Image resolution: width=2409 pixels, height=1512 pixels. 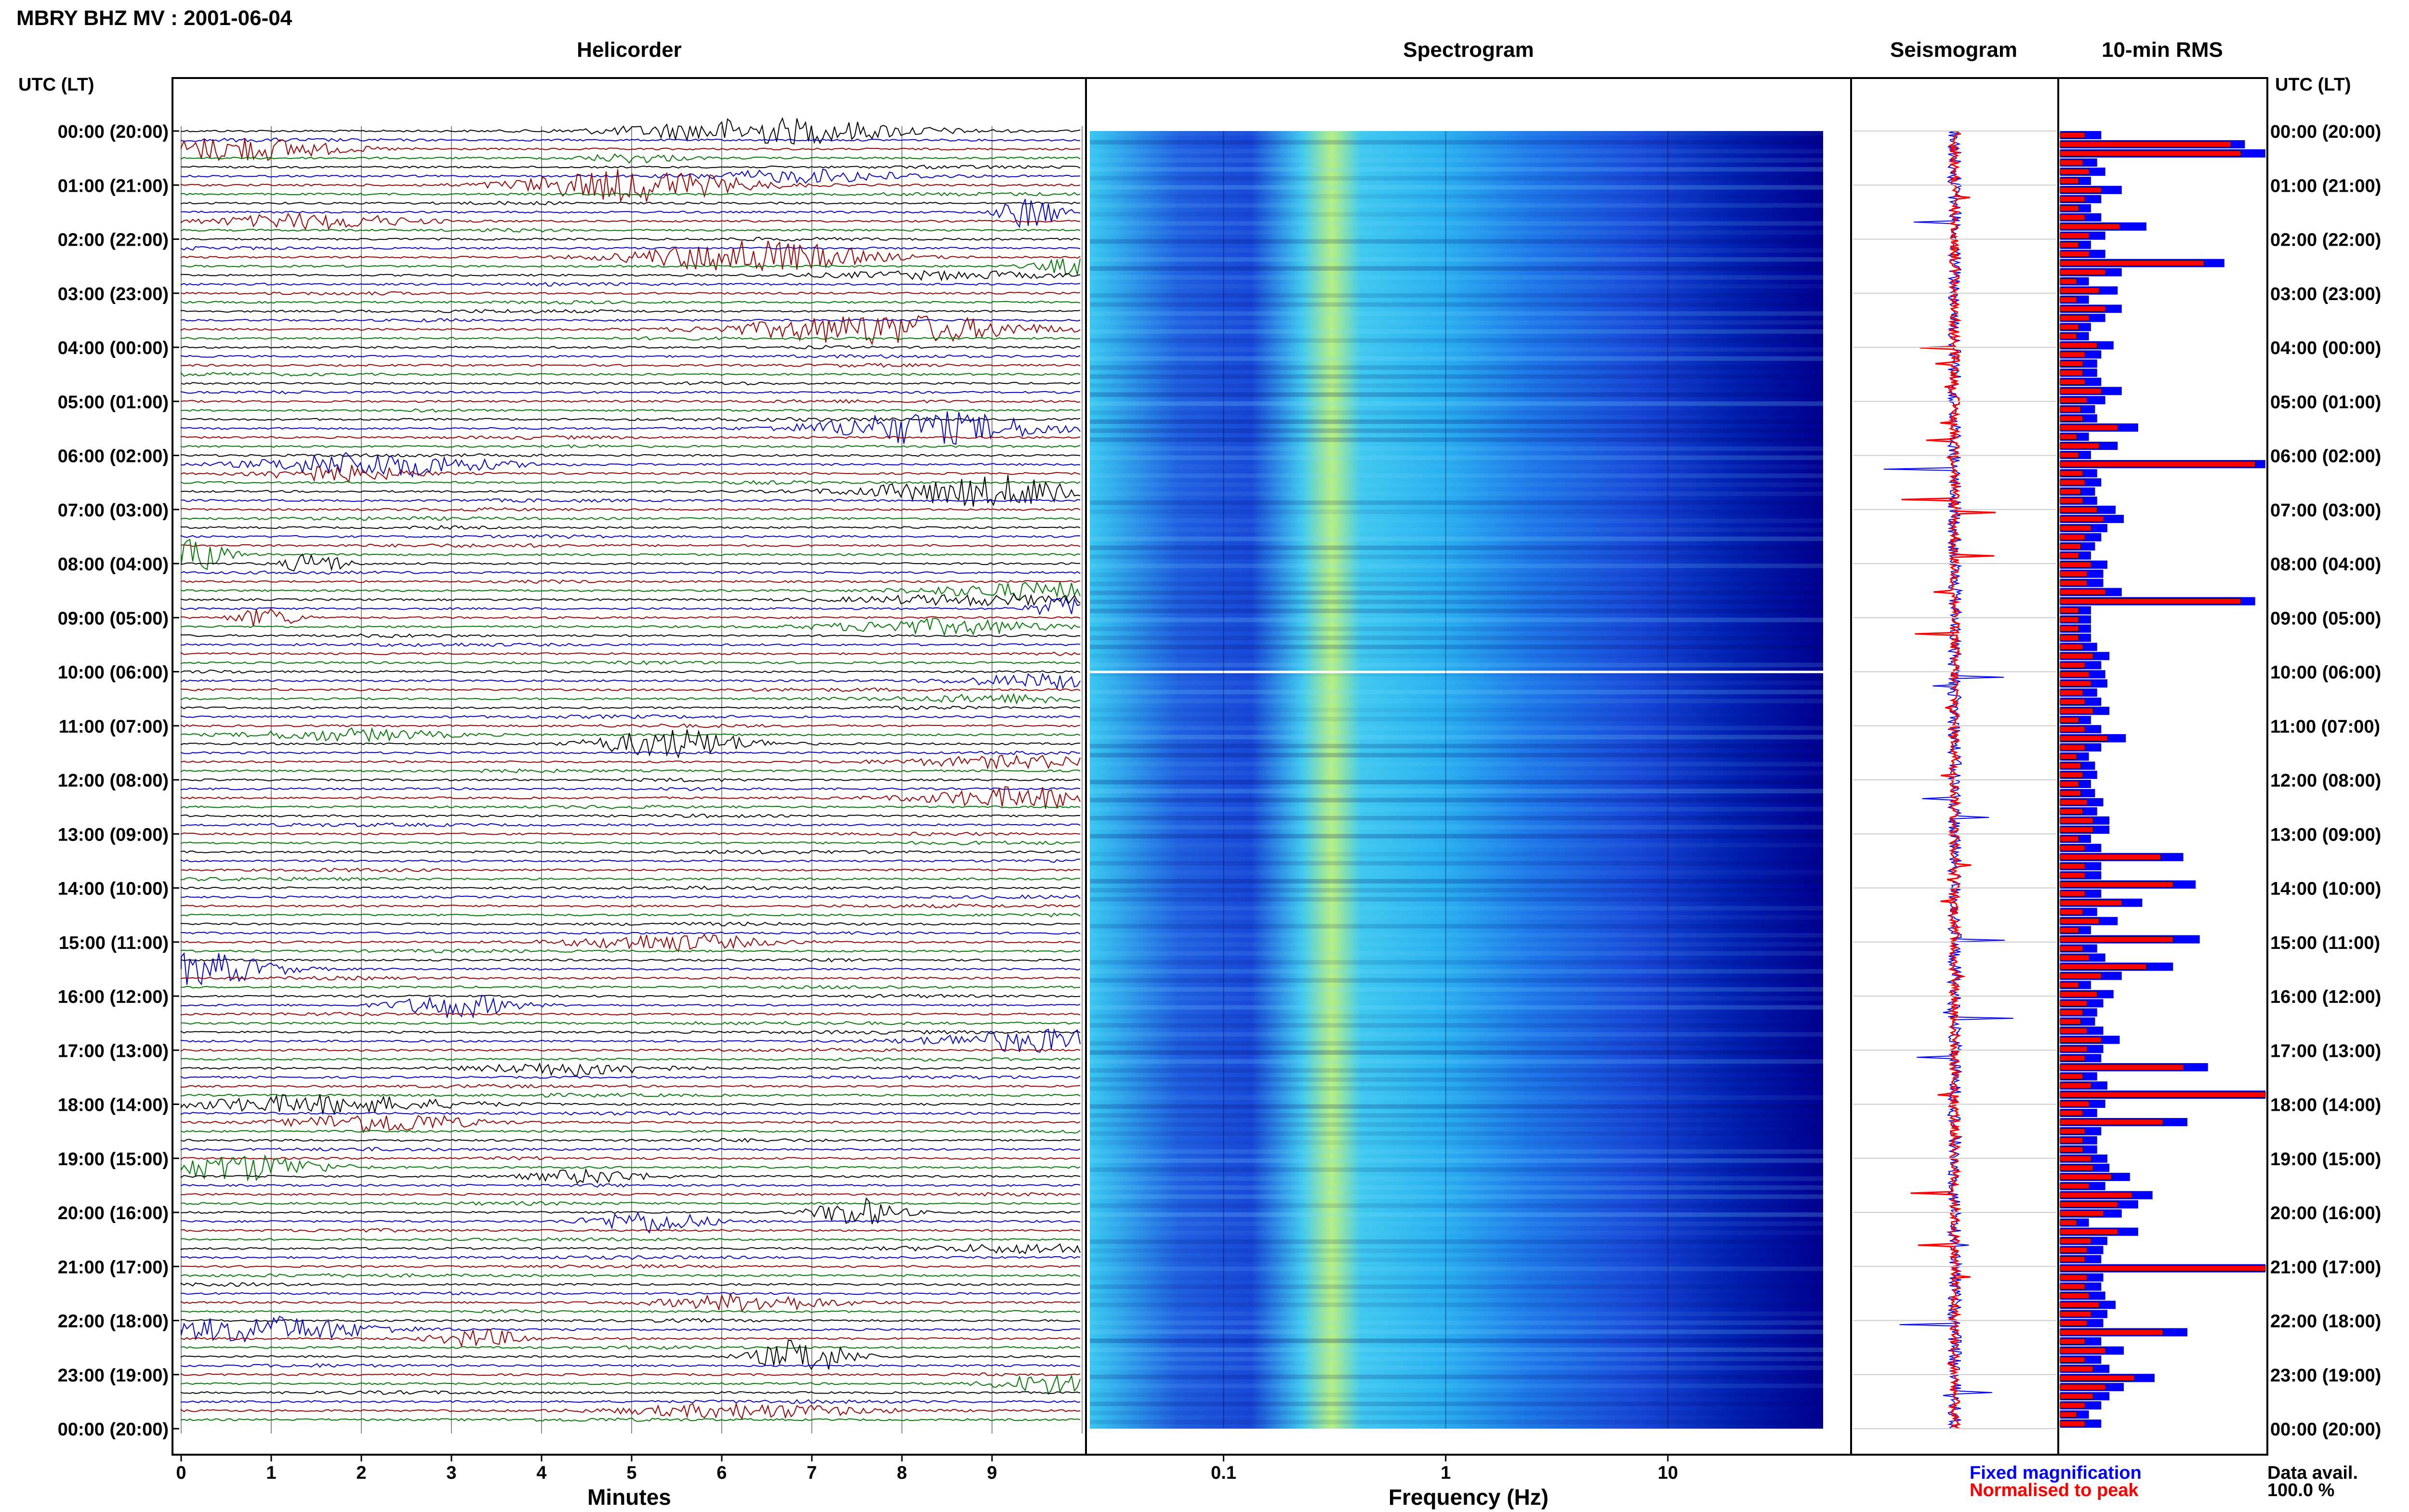 What do you see at coordinates (2325, 889) in the screenshot?
I see `time-label-right: 14:00 (10:00)` at bounding box center [2325, 889].